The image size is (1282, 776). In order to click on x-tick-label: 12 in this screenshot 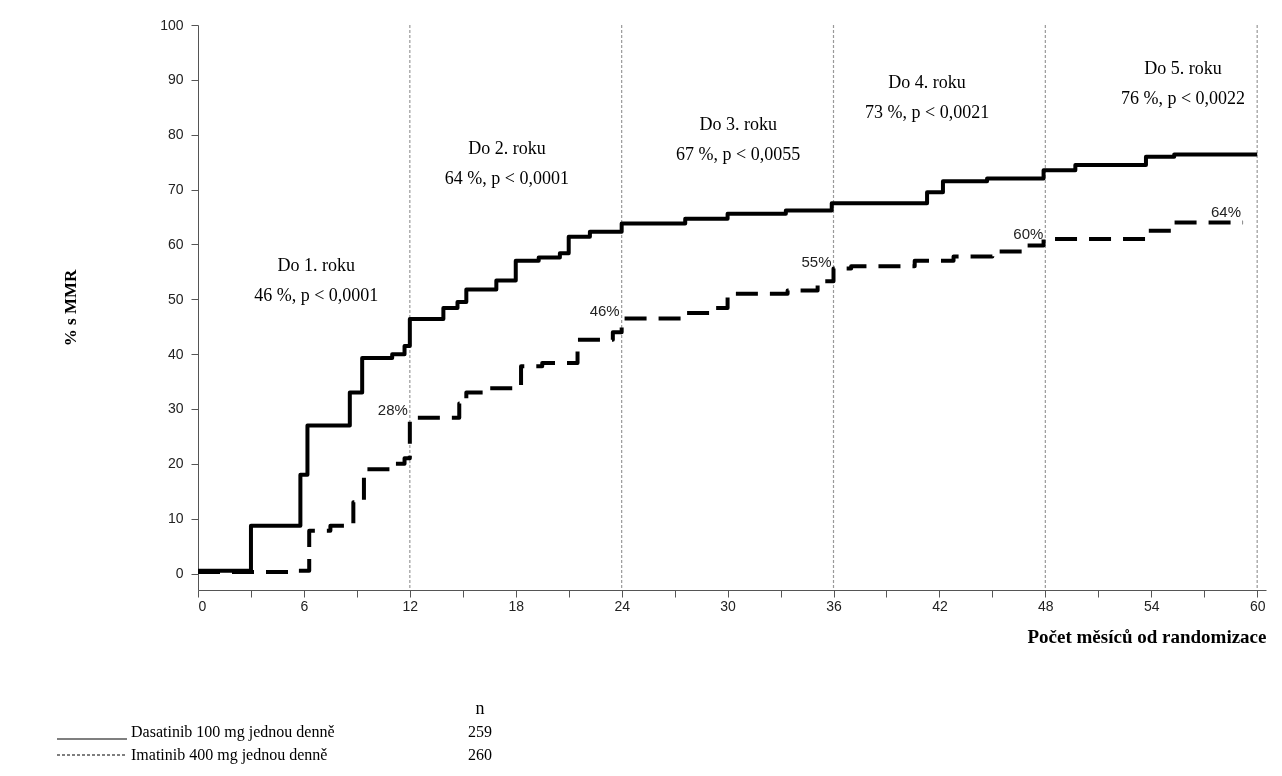, I will do `click(410, 605)`.